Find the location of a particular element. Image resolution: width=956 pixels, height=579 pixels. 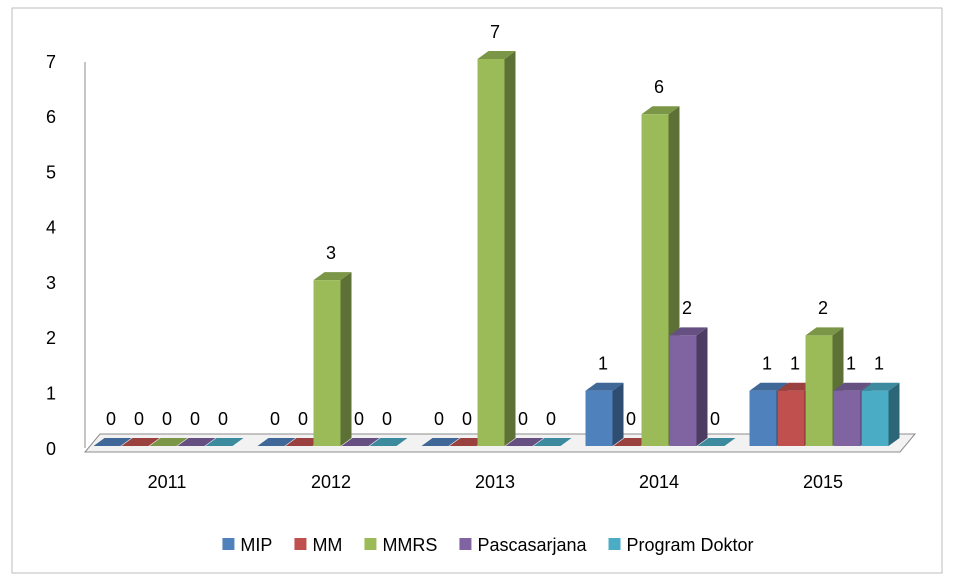

y-tick-label: 4 is located at coordinates (51, 228).